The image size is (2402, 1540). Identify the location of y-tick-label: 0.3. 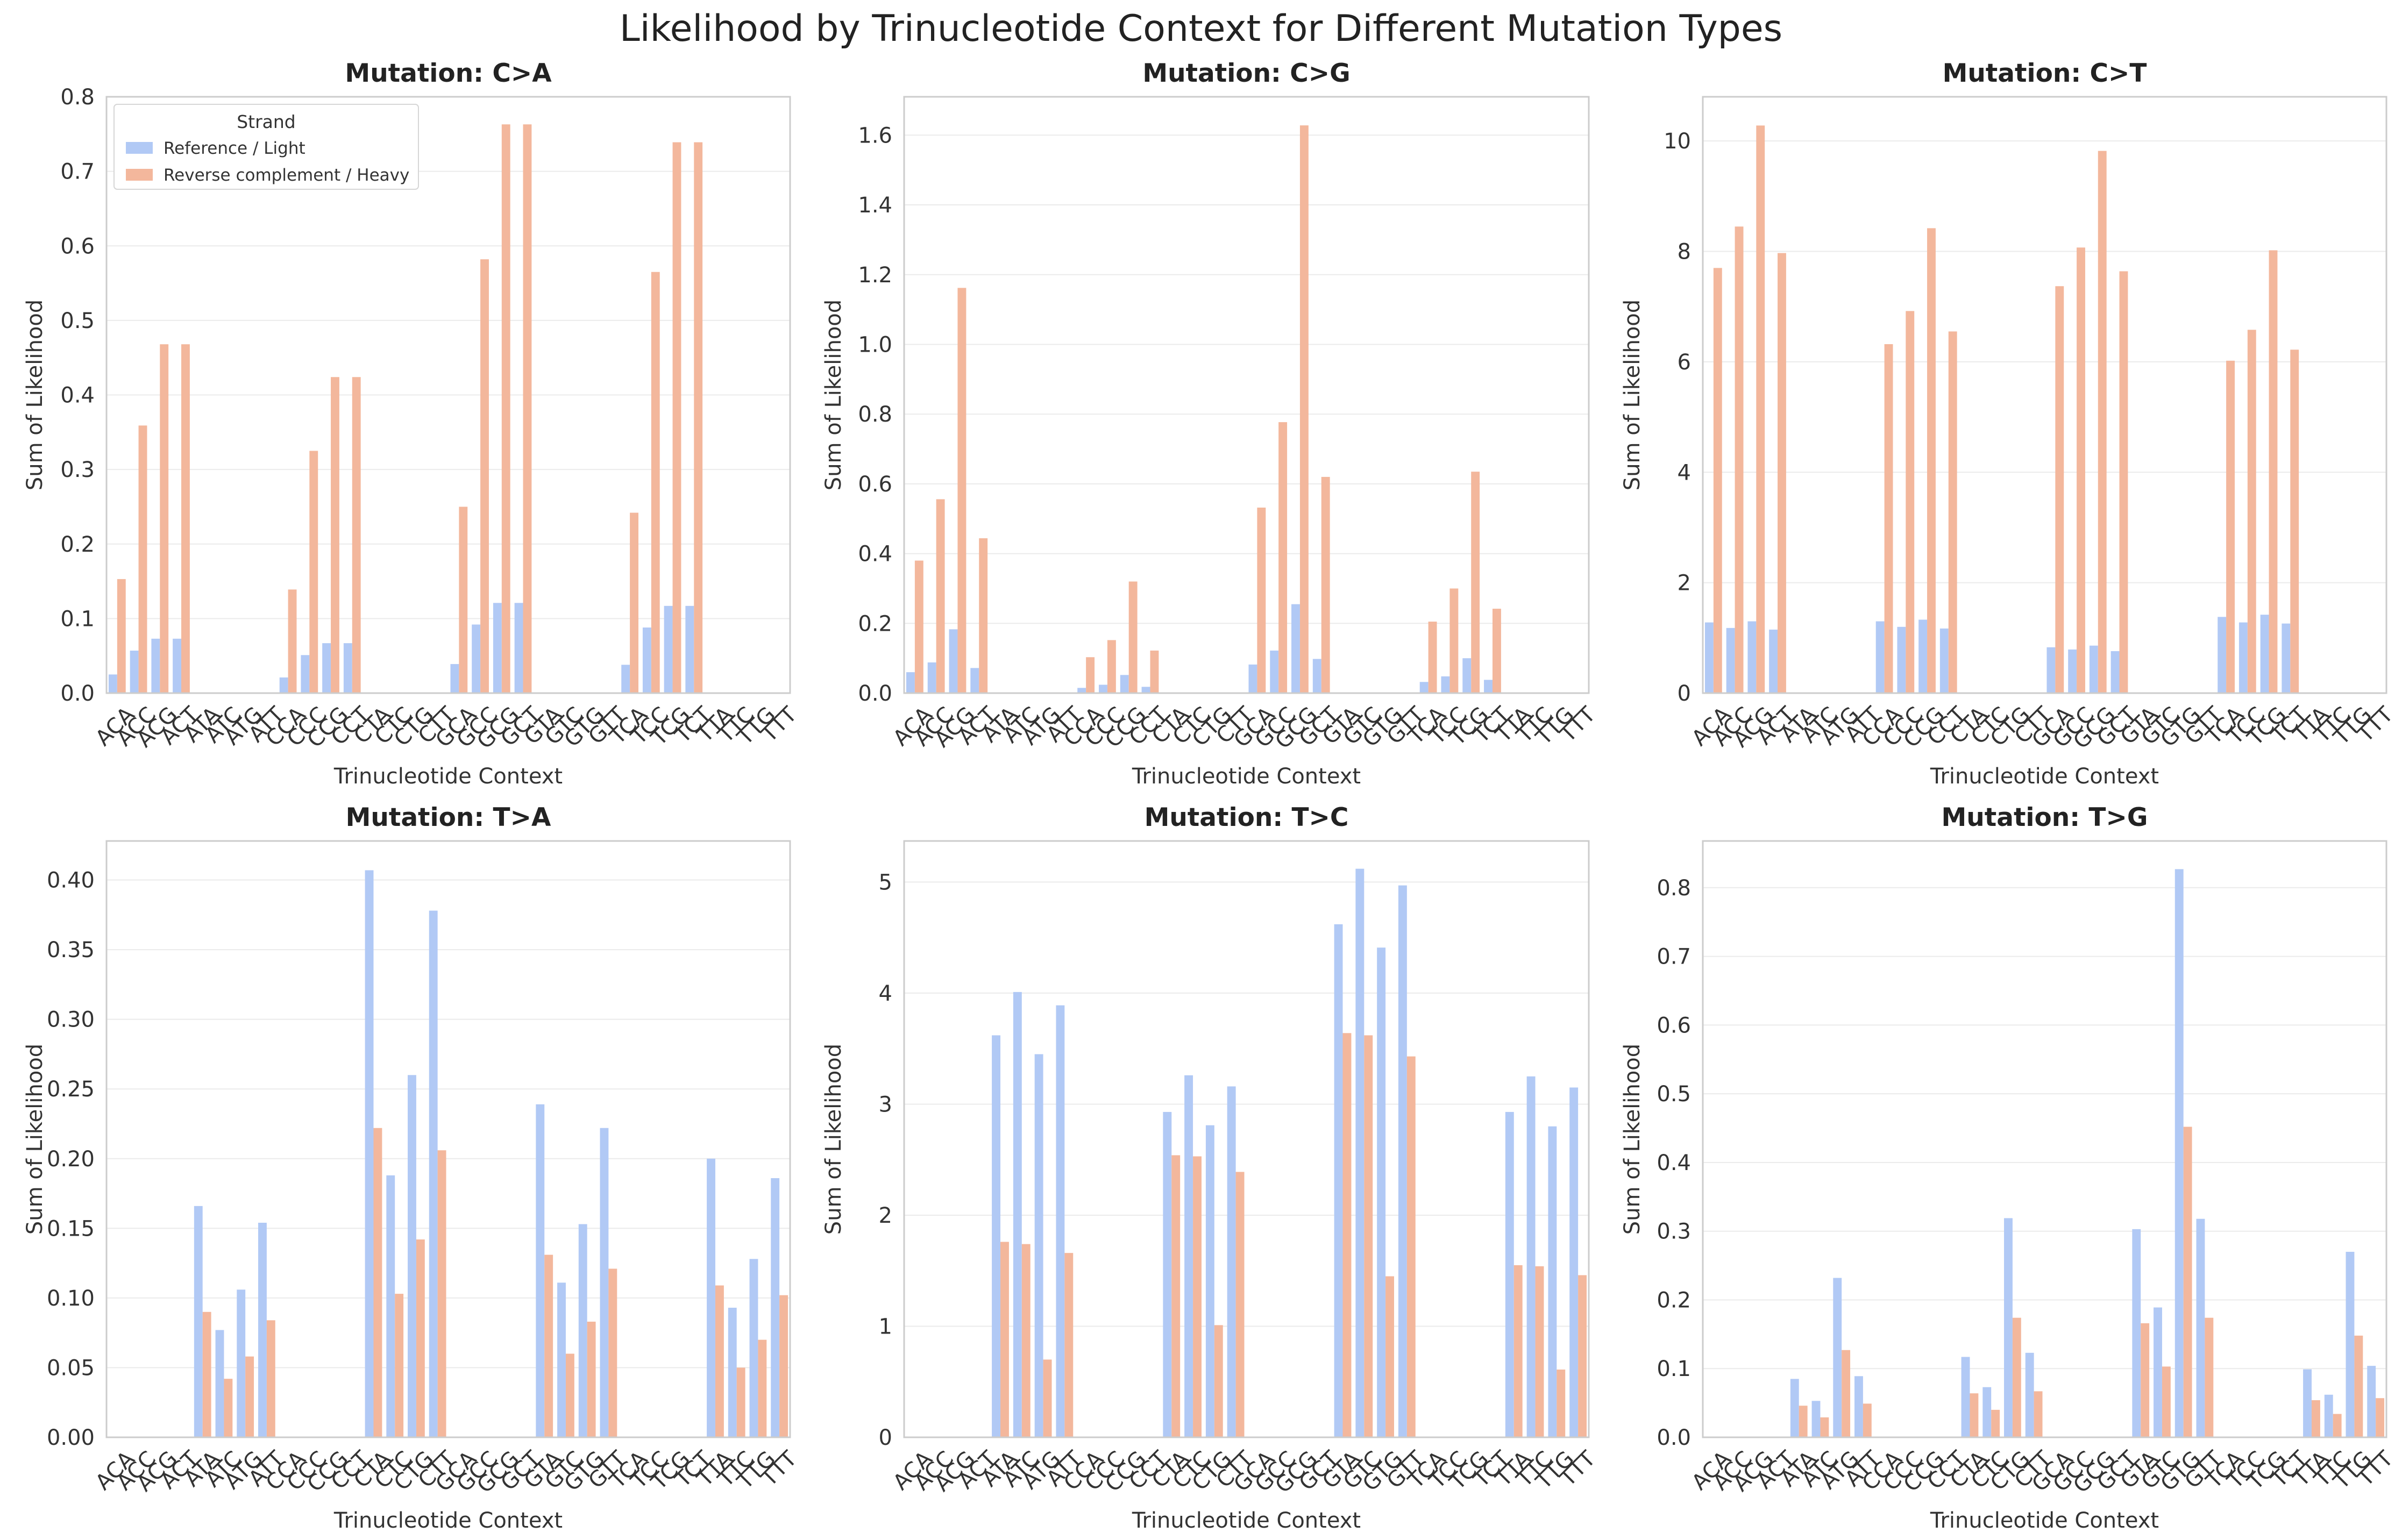
(77, 470).